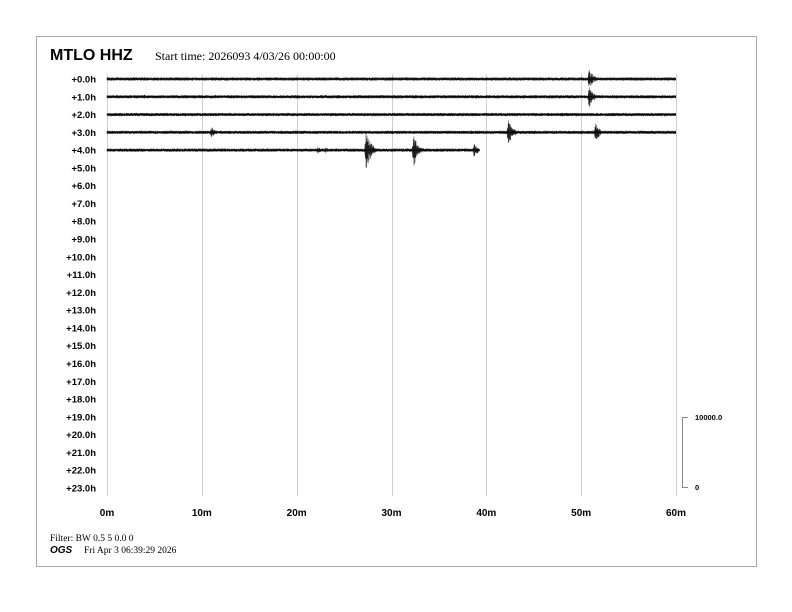 This screenshot has height=612, width=792. Describe the element at coordinates (83, 204) in the screenshot. I see `row-label: +7.0h` at that location.